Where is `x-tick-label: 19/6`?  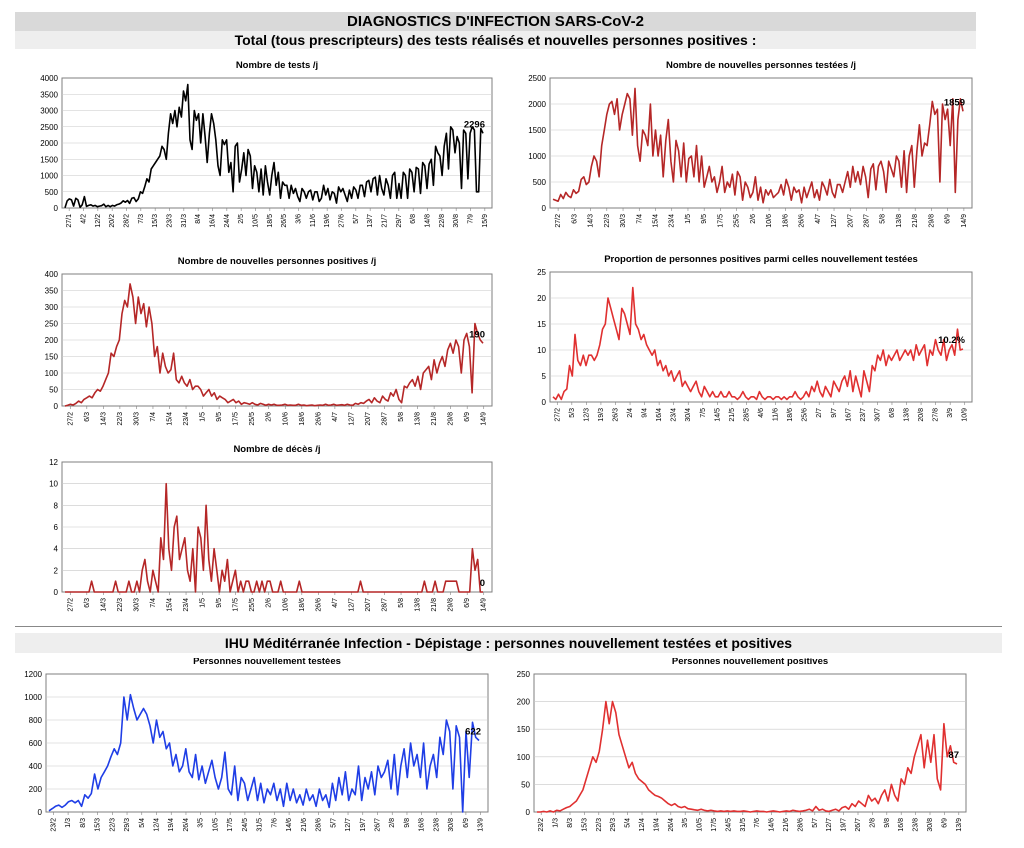 x-tick-label: 19/6 is located at coordinates (327, 221).